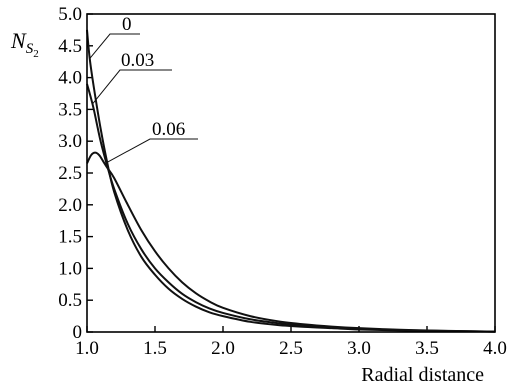 This screenshot has height=388, width=513. I want to click on annotation-label: 0, so click(127, 24).